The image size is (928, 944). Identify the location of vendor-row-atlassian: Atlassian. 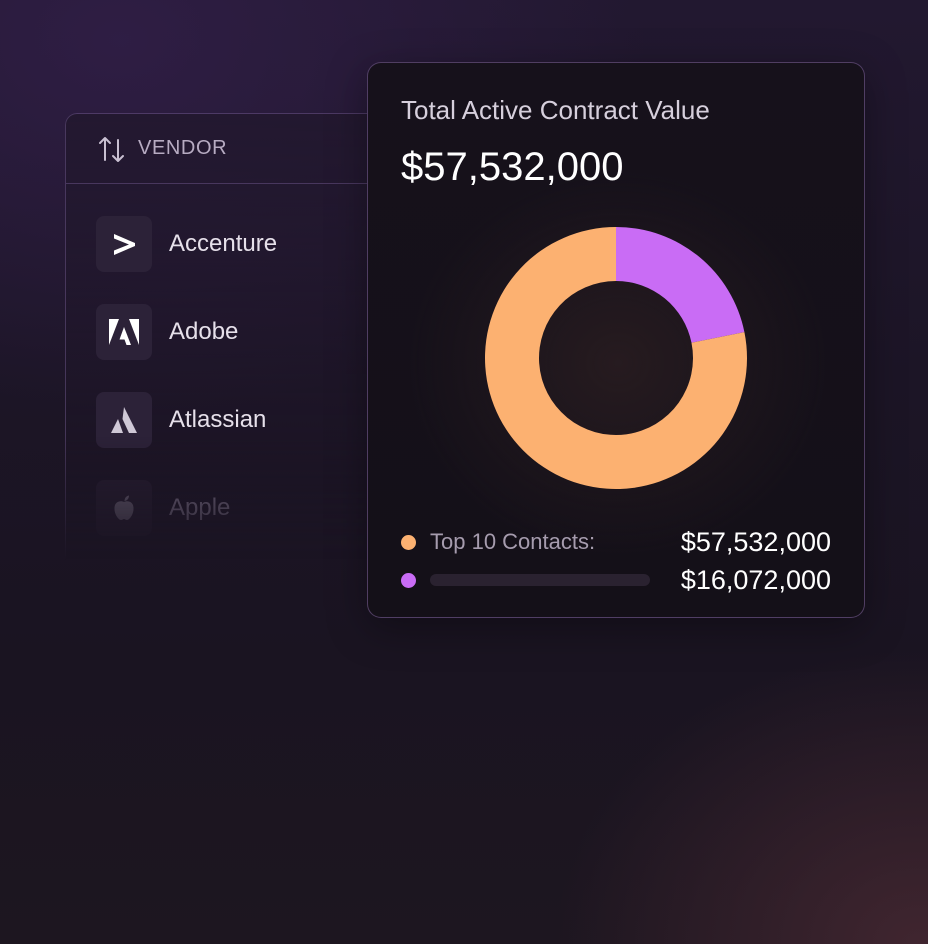
(250, 420).